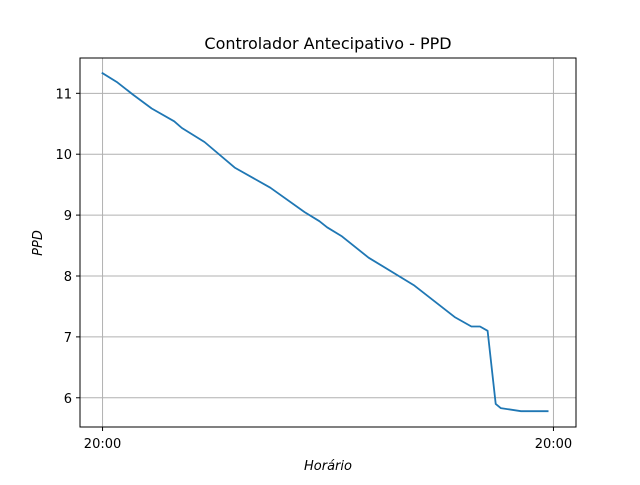 The height and width of the screenshot is (485, 640). What do you see at coordinates (63, 155) in the screenshot?
I see `y-tick-label: 10` at bounding box center [63, 155].